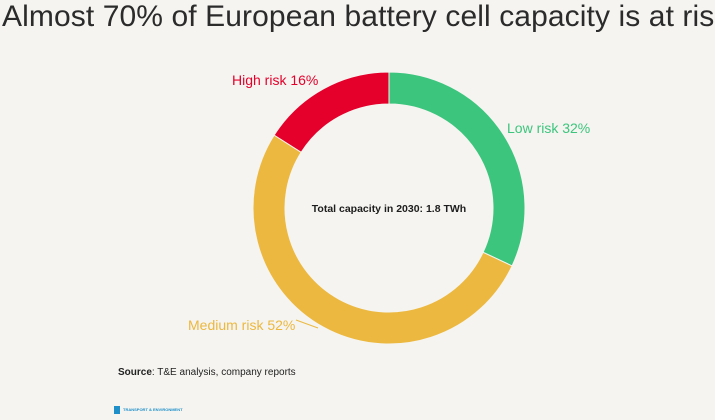 Image resolution: width=715 pixels, height=420 pixels. I want to click on label-medium-risk: Medium risk 52%, so click(241, 325).